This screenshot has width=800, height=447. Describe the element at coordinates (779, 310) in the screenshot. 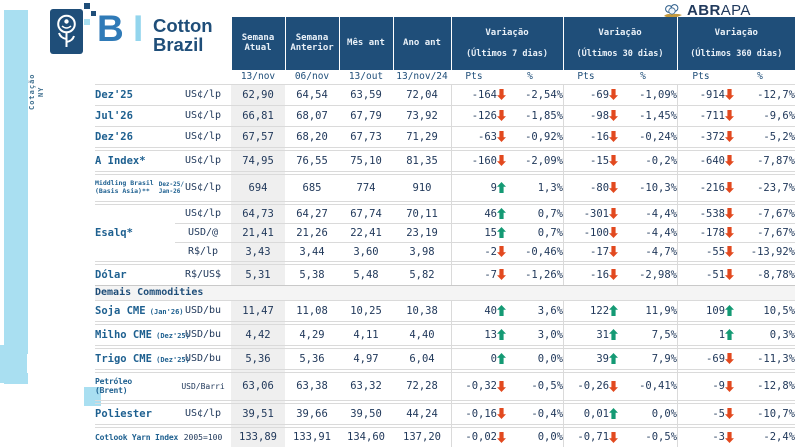

I see `pct-text: 10,5%` at that location.